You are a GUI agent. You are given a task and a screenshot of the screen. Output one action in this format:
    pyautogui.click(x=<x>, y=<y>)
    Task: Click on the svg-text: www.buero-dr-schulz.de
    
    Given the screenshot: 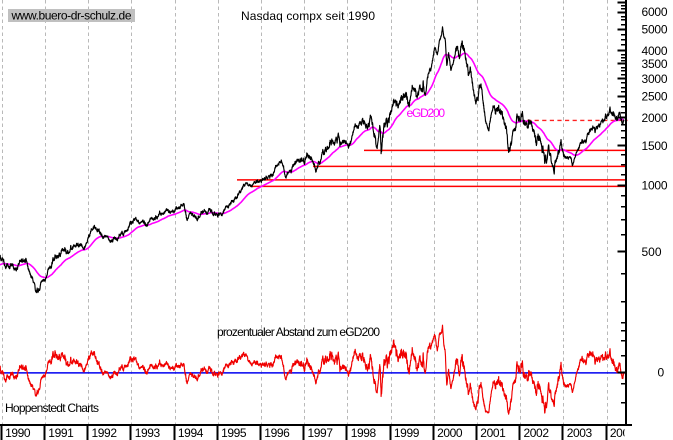 What is the action you would take?
    pyautogui.click(x=71, y=15)
    